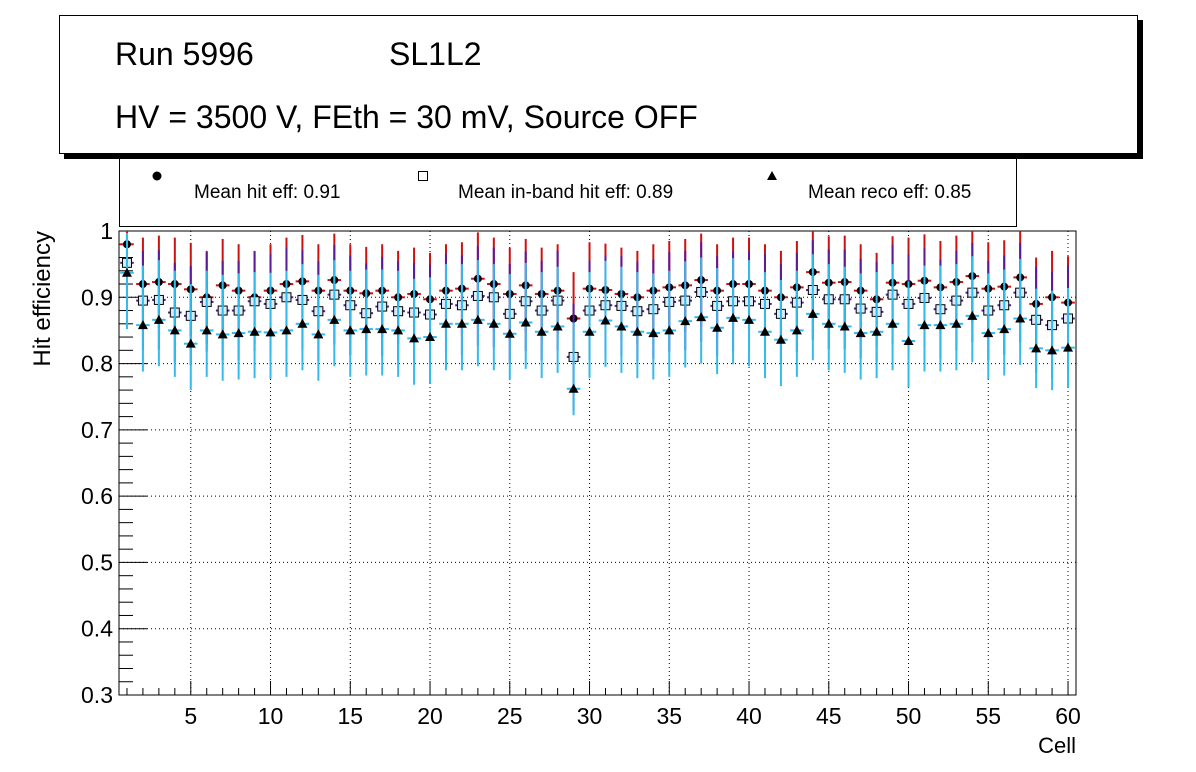  What do you see at coordinates (435, 54) in the screenshot?
I see `layer-name: SL1L2` at bounding box center [435, 54].